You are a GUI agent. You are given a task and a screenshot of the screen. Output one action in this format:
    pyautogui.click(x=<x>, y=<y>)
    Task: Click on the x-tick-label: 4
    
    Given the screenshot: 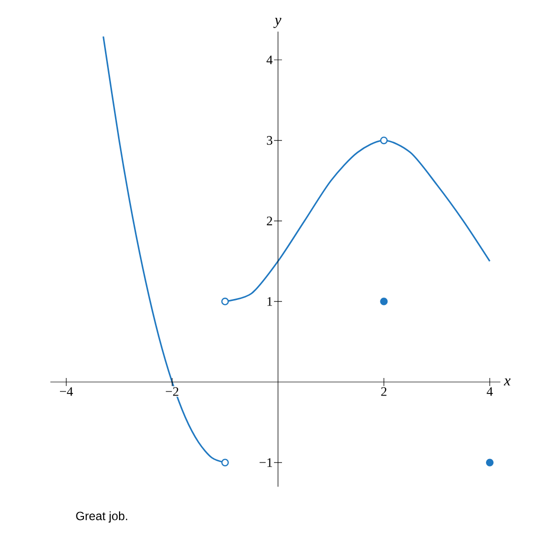 What is the action you would take?
    pyautogui.click(x=489, y=391)
    